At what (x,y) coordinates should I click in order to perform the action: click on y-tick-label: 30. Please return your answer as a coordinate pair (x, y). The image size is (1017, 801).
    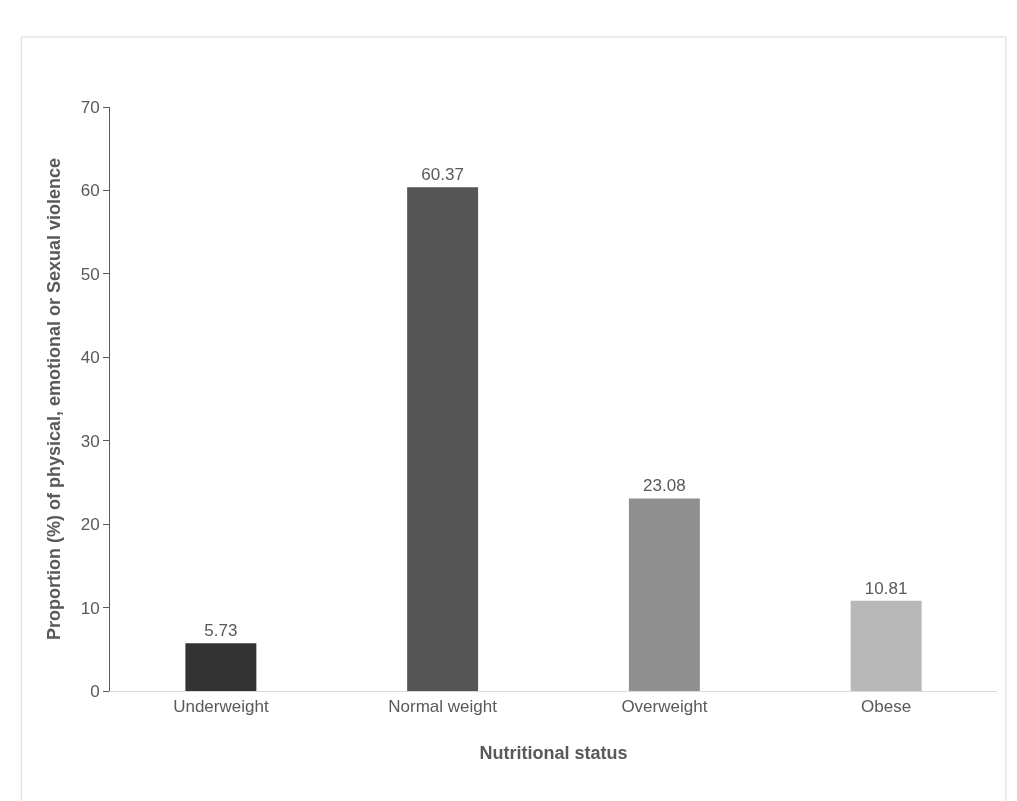
    Looking at the image, I should click on (90, 441).